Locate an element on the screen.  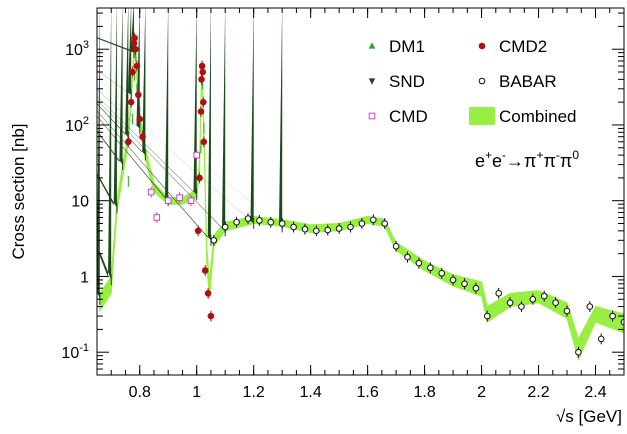
cmd2-legend-marker is located at coordinates (482, 46).